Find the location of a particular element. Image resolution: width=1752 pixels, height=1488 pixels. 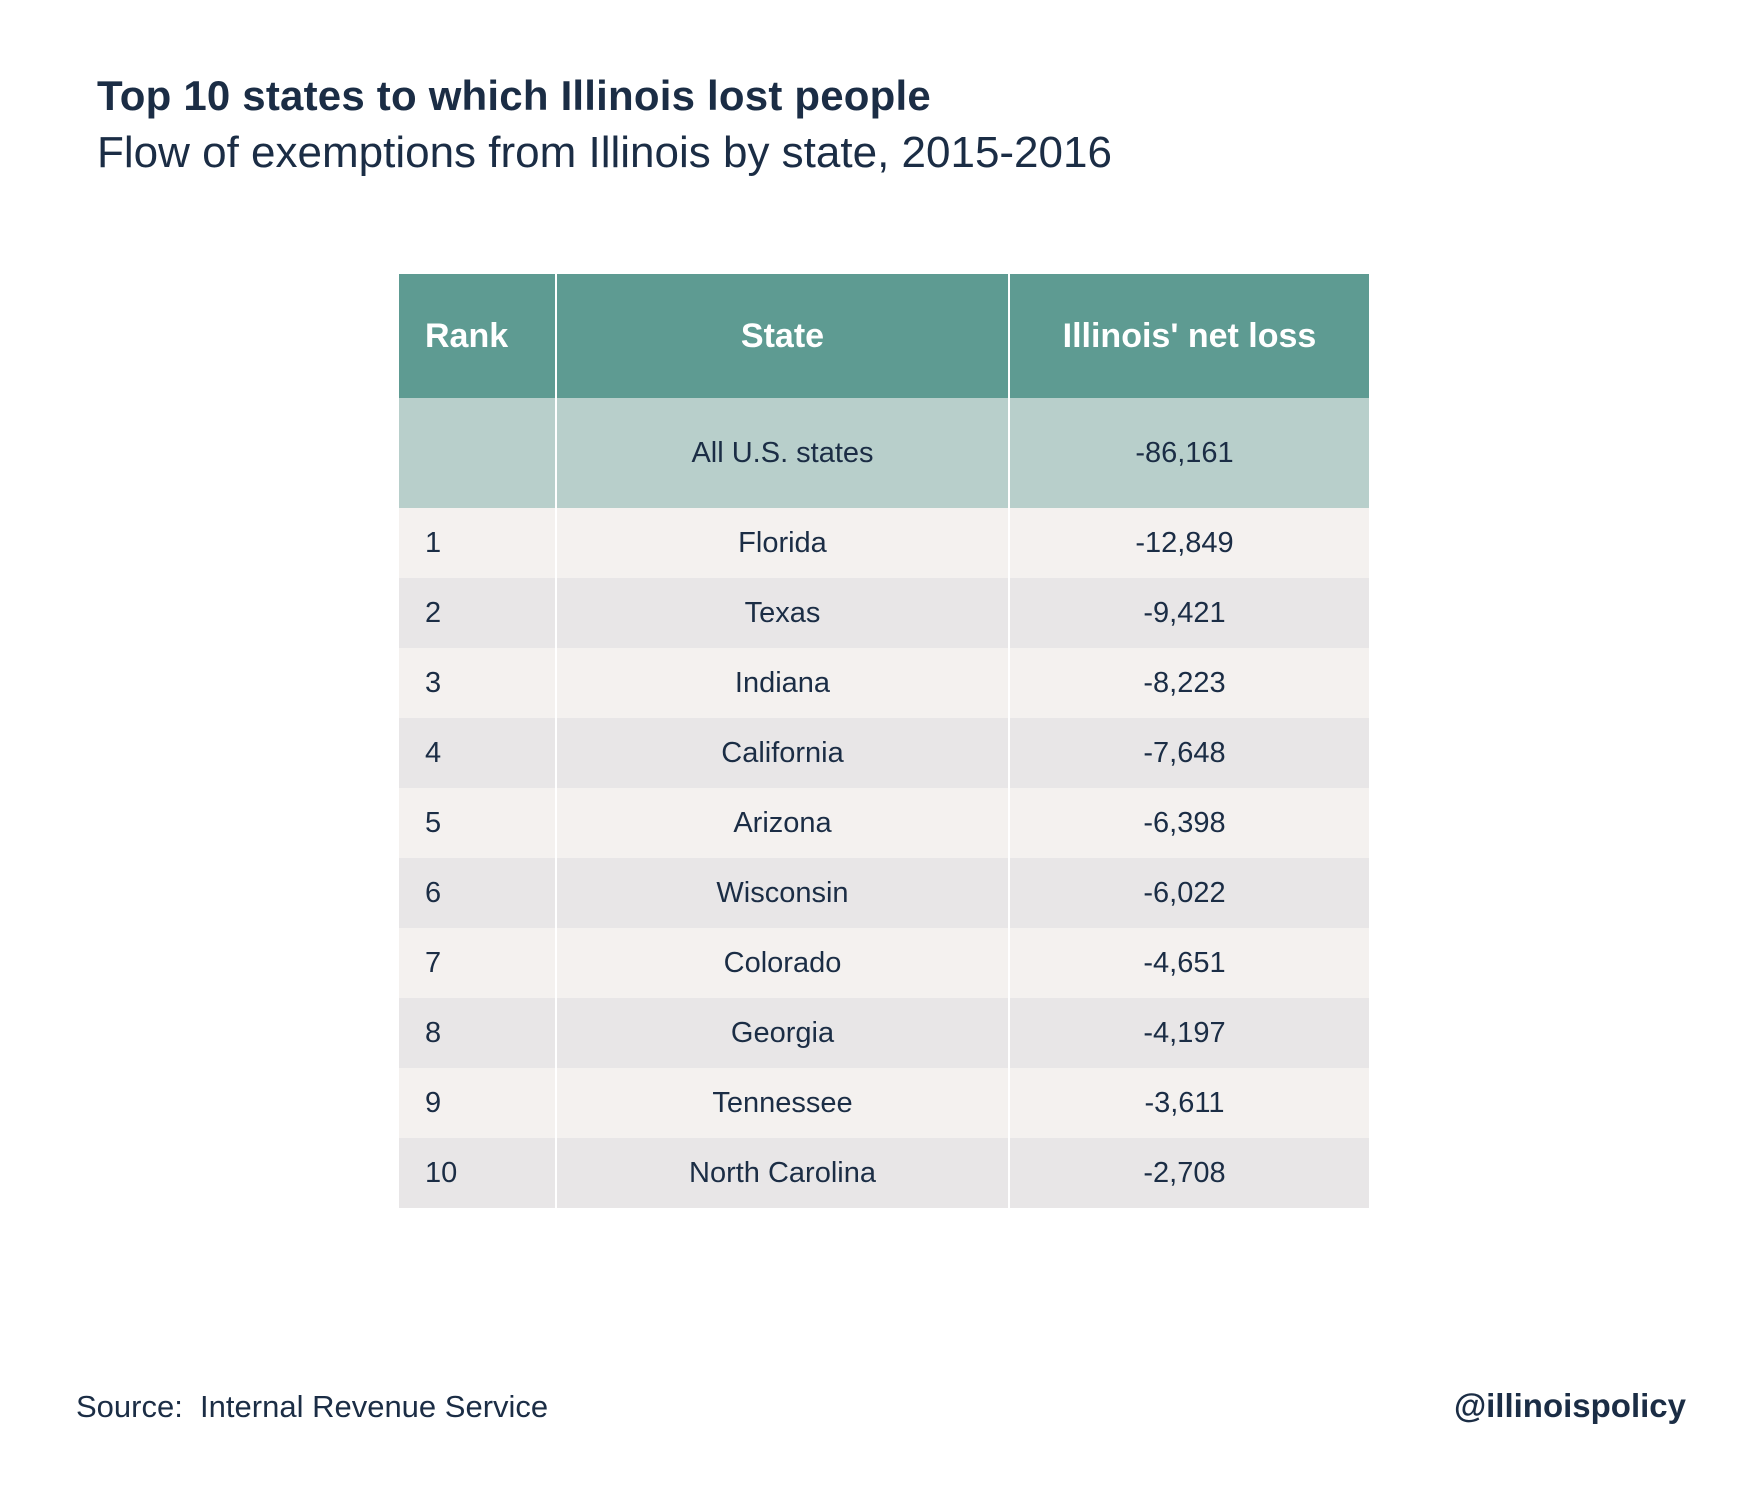

rank-cell: 8 is located at coordinates (478, 1033).